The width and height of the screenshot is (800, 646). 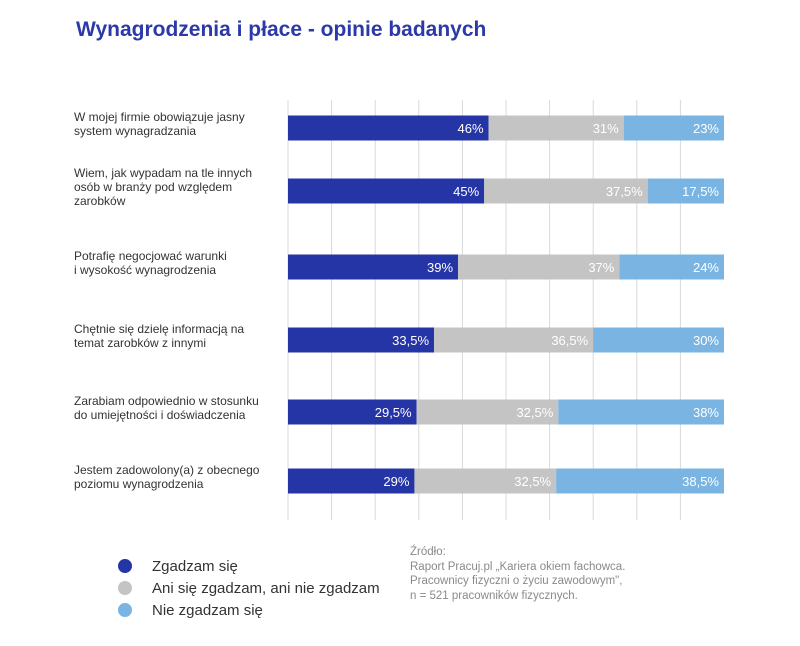 I want to click on data-label: 37%, so click(x=601, y=267).